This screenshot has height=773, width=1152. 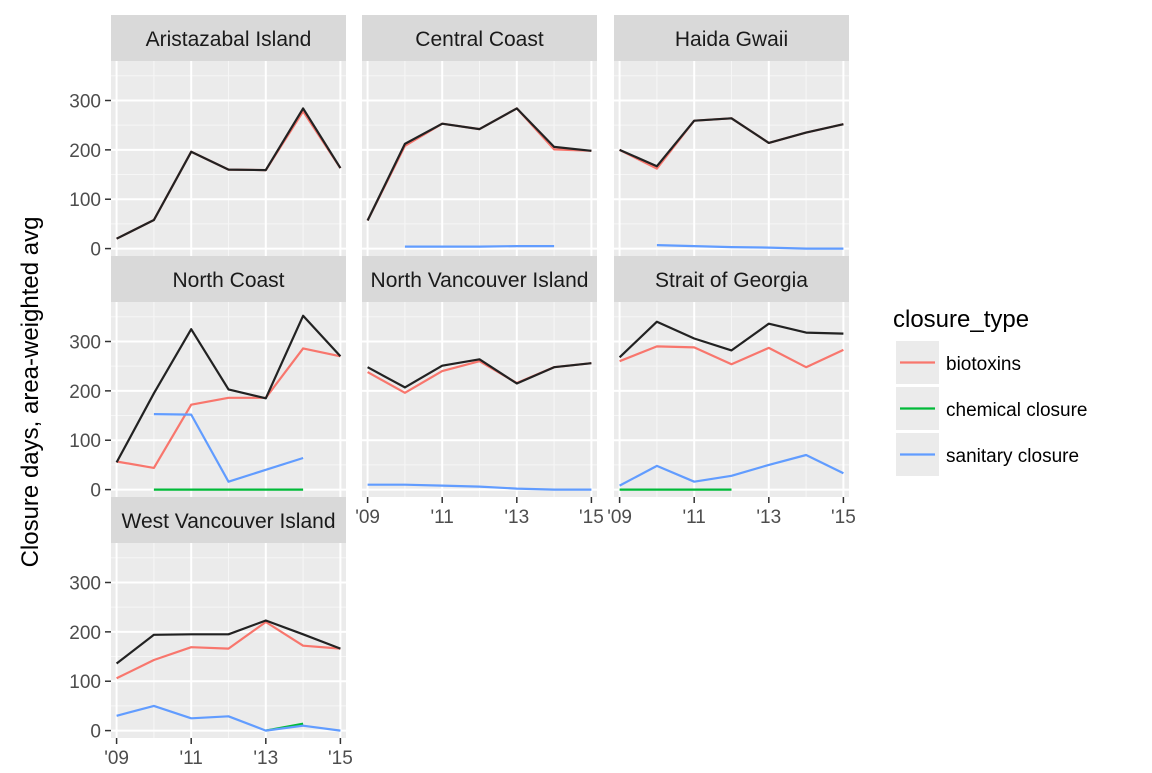 I want to click on facet-title: Haida Gwaii, so click(x=731, y=39).